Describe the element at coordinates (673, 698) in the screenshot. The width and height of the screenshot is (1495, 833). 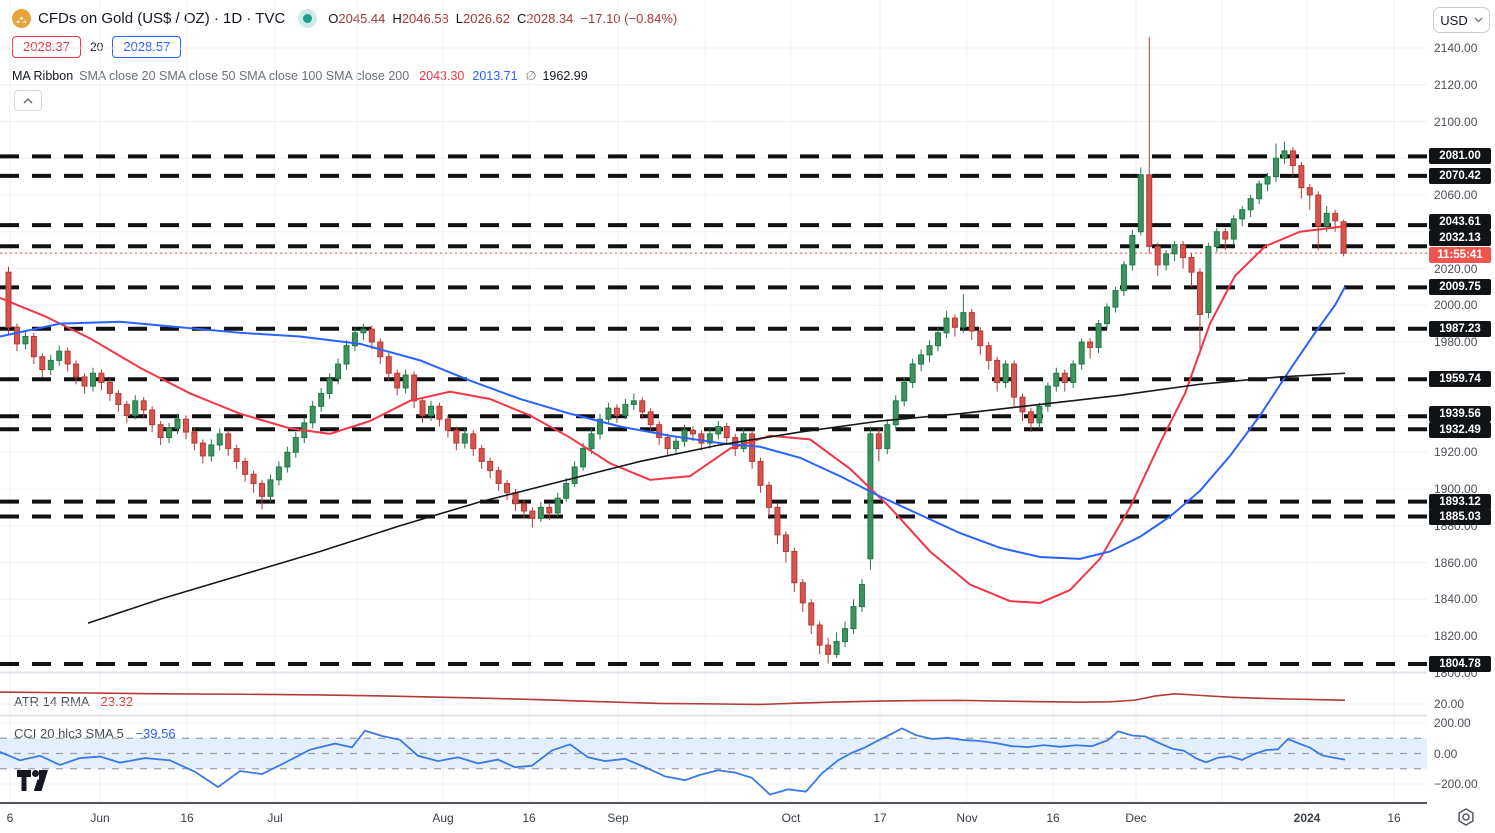
I see `atr-line` at that location.